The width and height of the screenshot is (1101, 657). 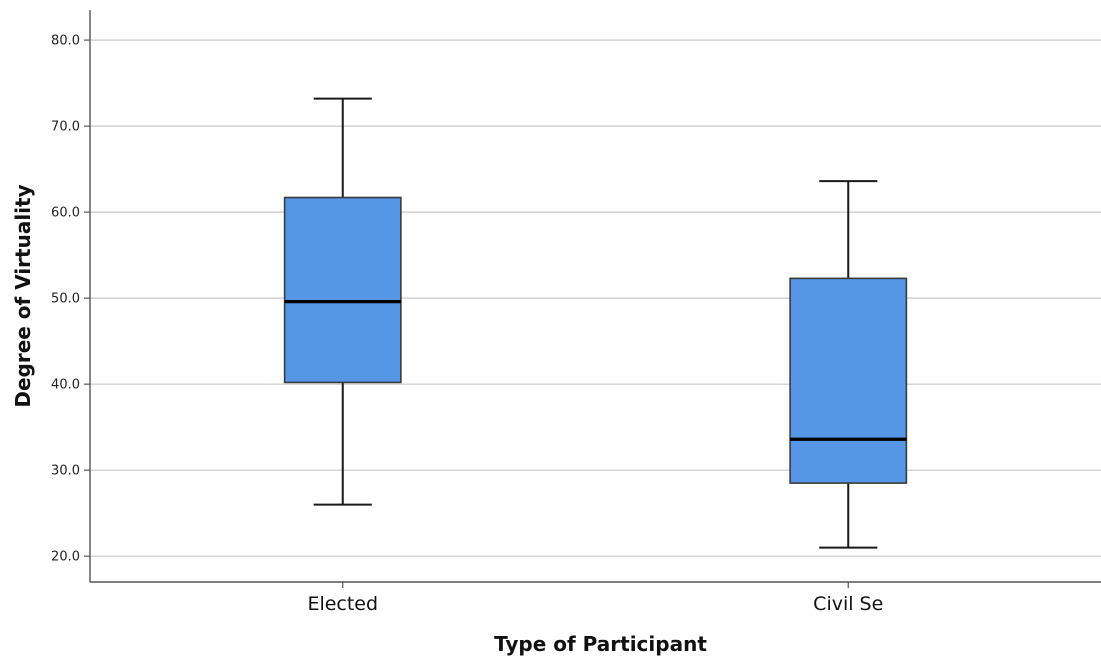 What do you see at coordinates (65, 557) in the screenshot?
I see `y-tick-label: 20.0` at bounding box center [65, 557].